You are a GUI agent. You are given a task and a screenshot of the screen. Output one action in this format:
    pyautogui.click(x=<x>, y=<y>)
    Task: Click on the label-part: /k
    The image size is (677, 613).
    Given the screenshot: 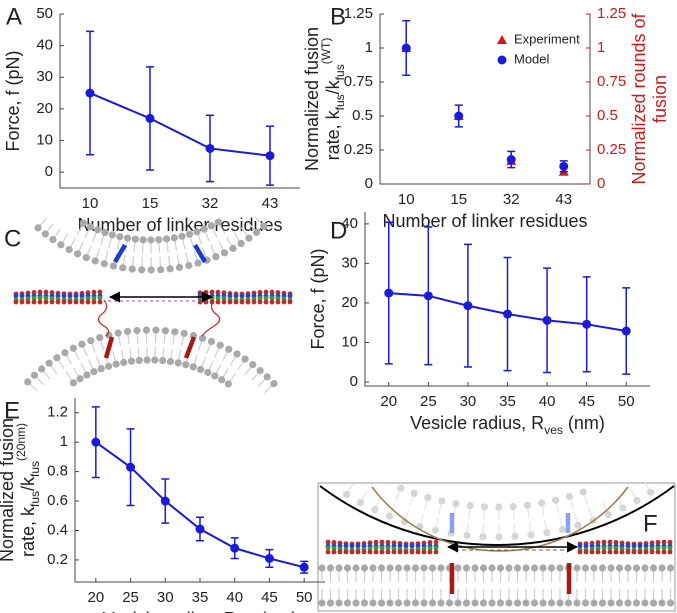 What is the action you would take?
    pyautogui.click(x=333, y=86)
    